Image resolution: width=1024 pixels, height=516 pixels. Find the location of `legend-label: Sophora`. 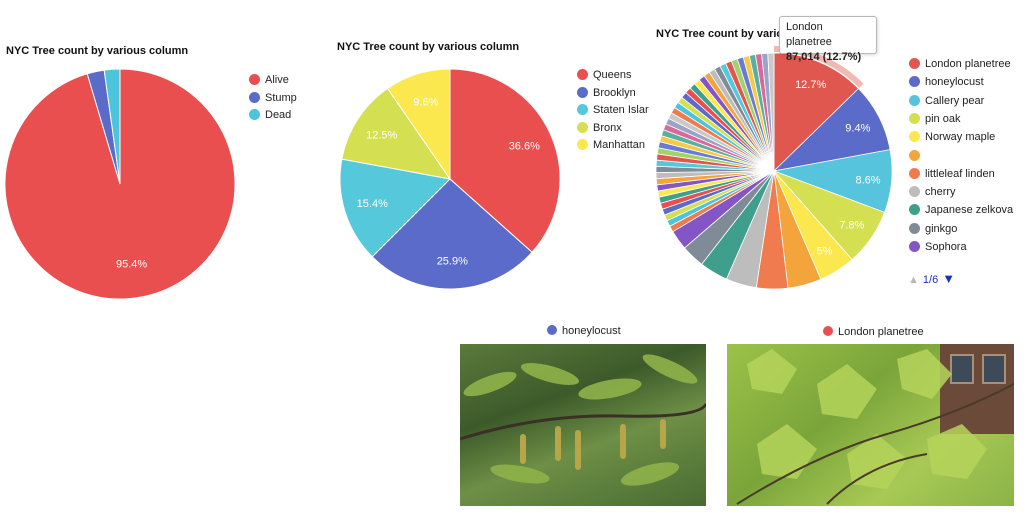

legend-label: Sophora is located at coordinates (946, 247).